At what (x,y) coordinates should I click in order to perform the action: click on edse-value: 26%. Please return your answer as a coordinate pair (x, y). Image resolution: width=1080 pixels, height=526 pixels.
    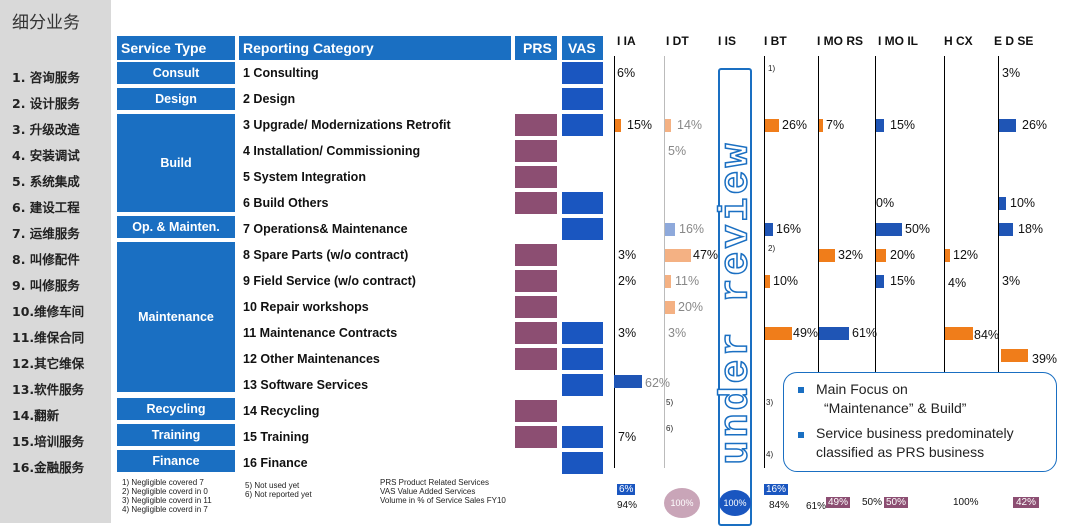
    Looking at the image, I should click on (1035, 125).